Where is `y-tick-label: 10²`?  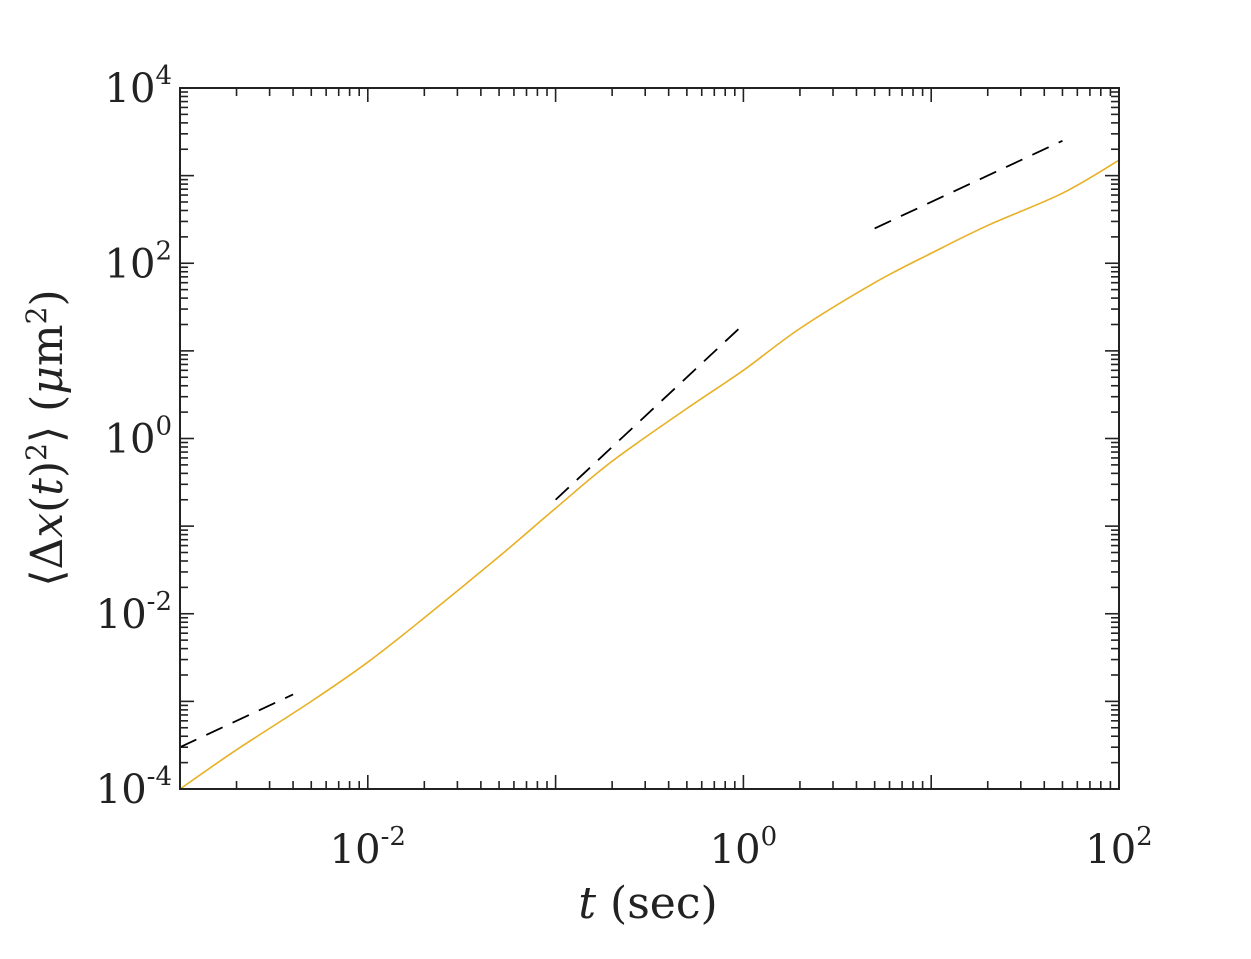
y-tick-label: 10² is located at coordinates (138, 261).